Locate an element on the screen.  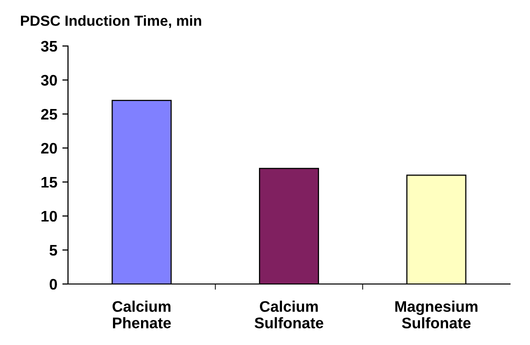
x-tick-label: Magnesium Sulfonate is located at coordinates (436, 314).